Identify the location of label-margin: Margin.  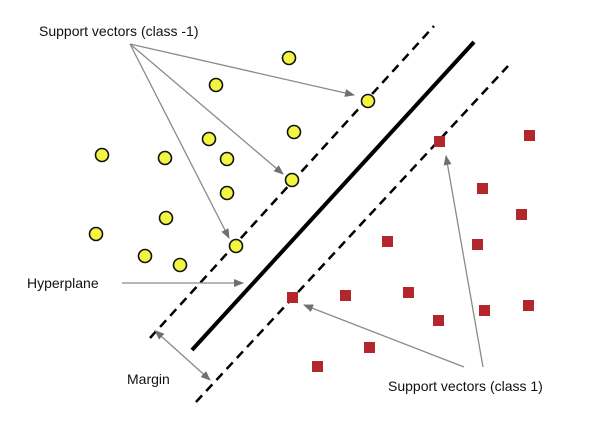
(148, 379).